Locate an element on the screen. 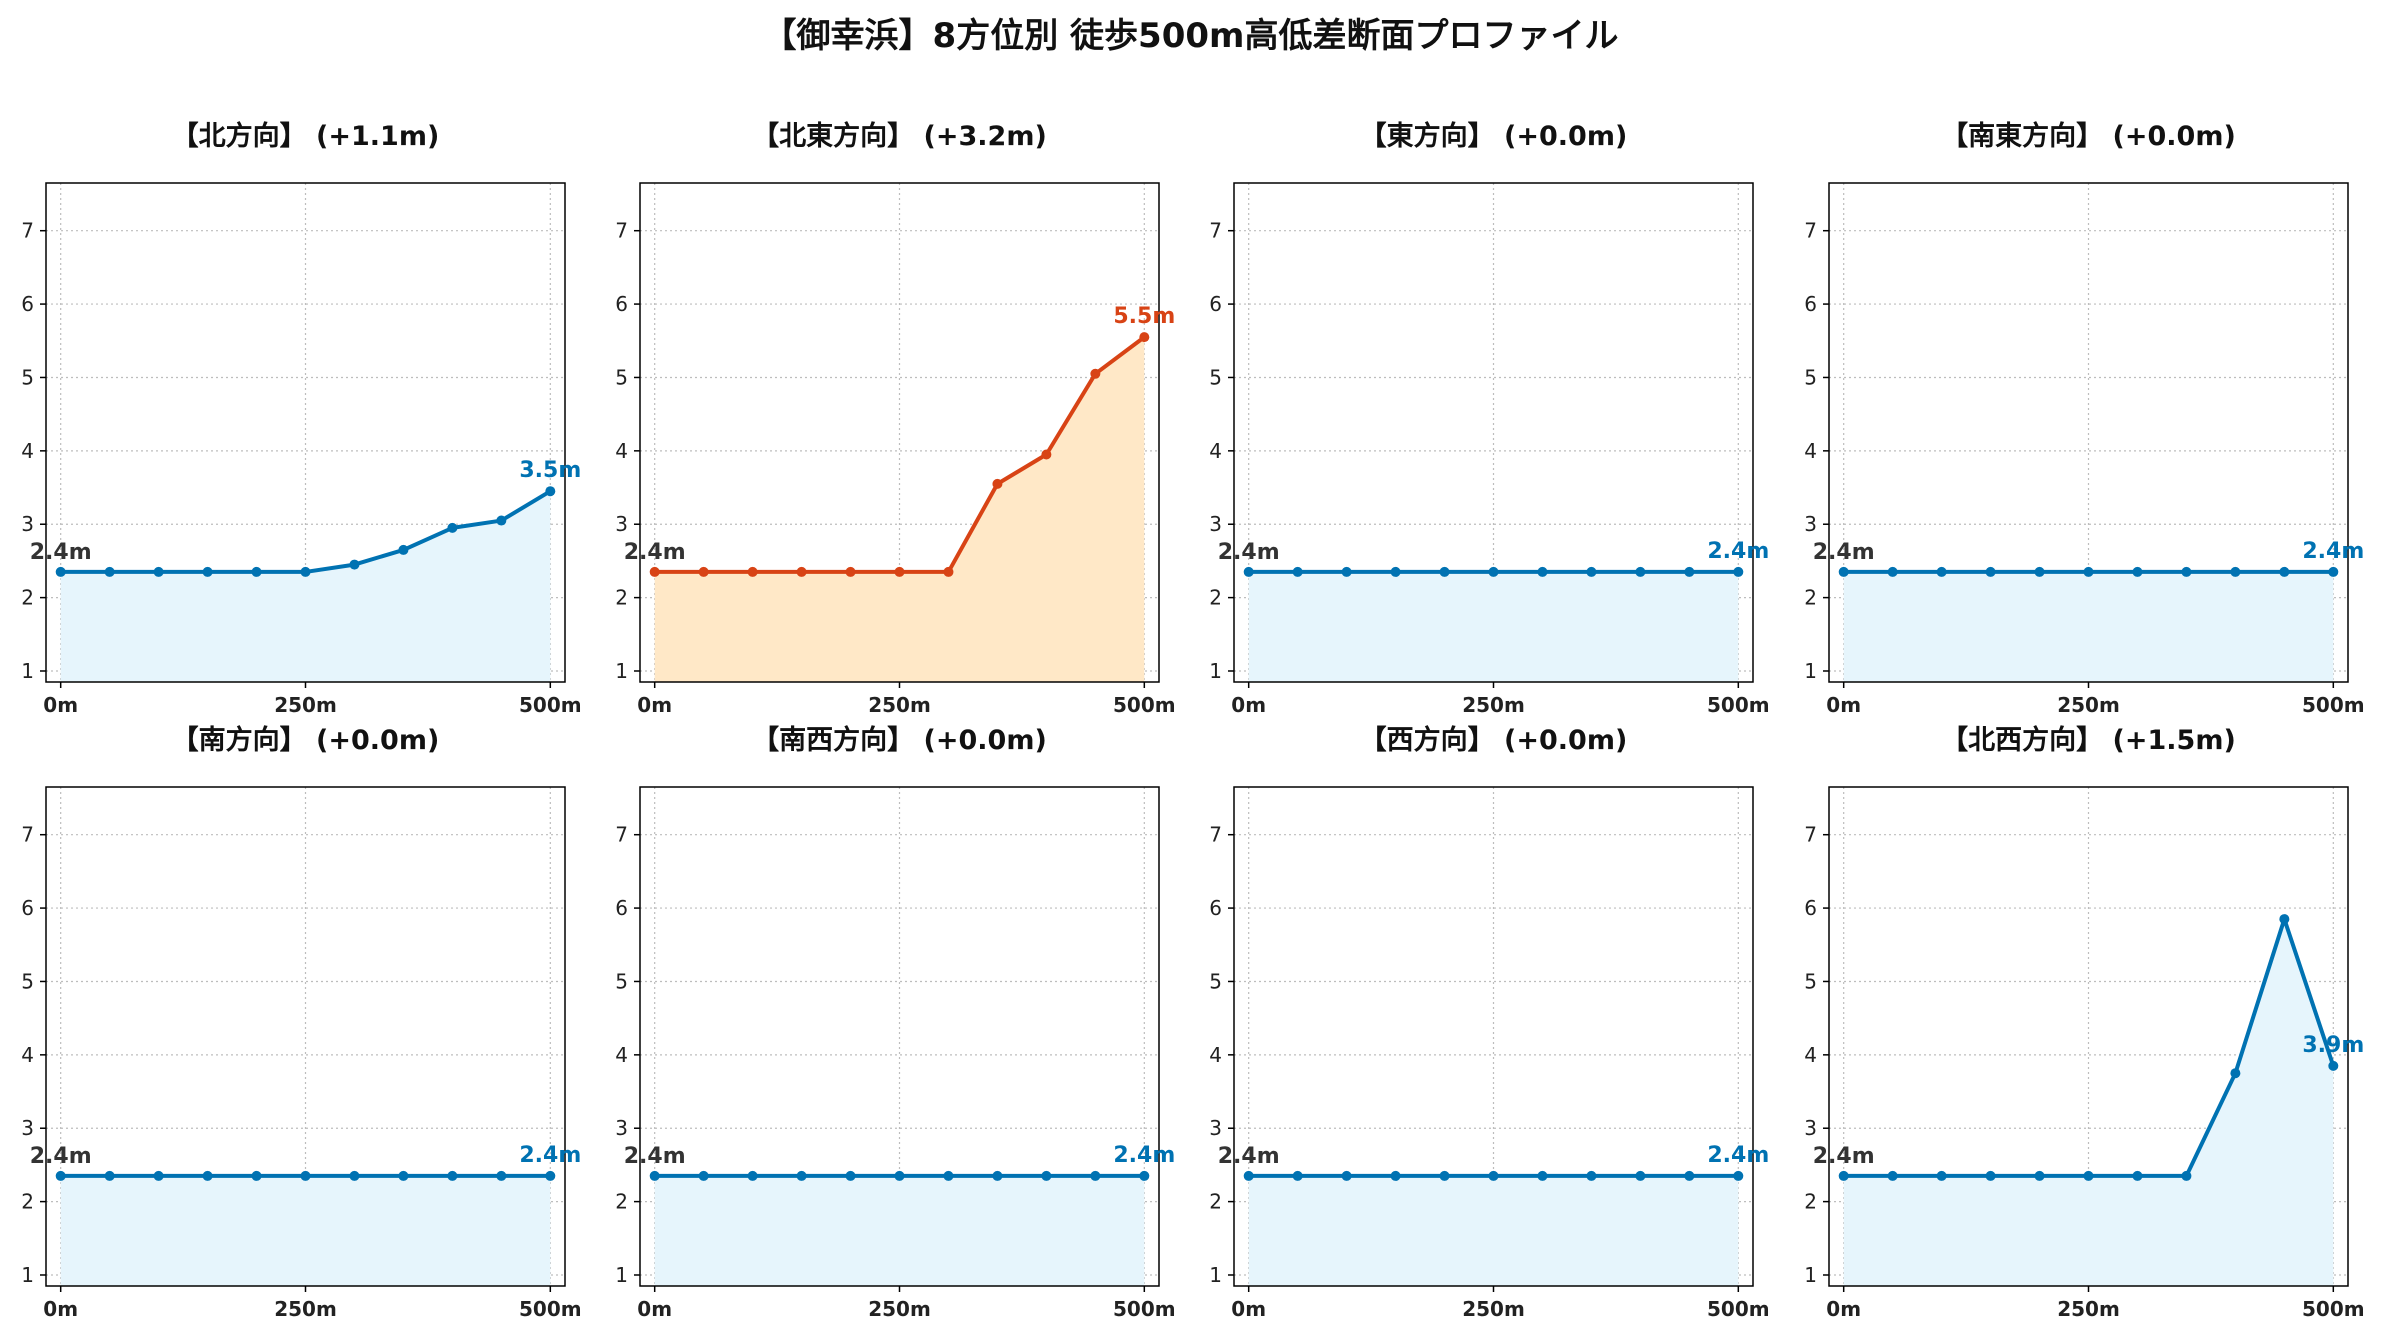  end-elevation-label: 5.5m is located at coordinates (1144, 316).